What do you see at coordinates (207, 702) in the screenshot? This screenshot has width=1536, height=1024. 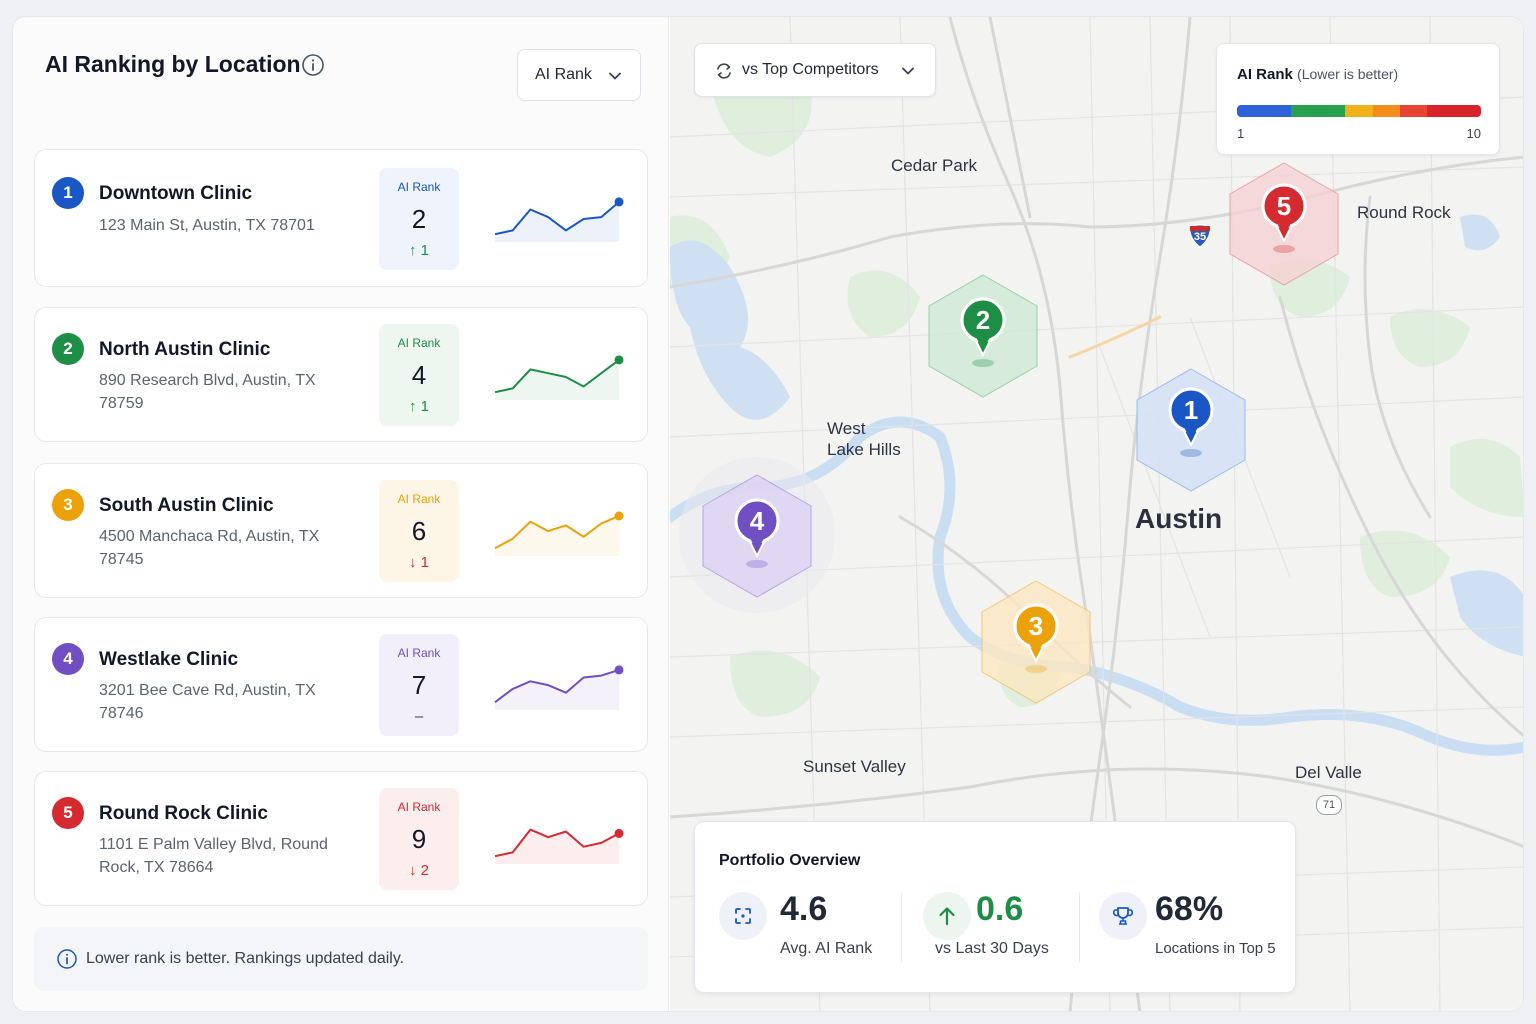 I see `location-address: 3201 Bee Cave Rd, Austin, TX 78746` at bounding box center [207, 702].